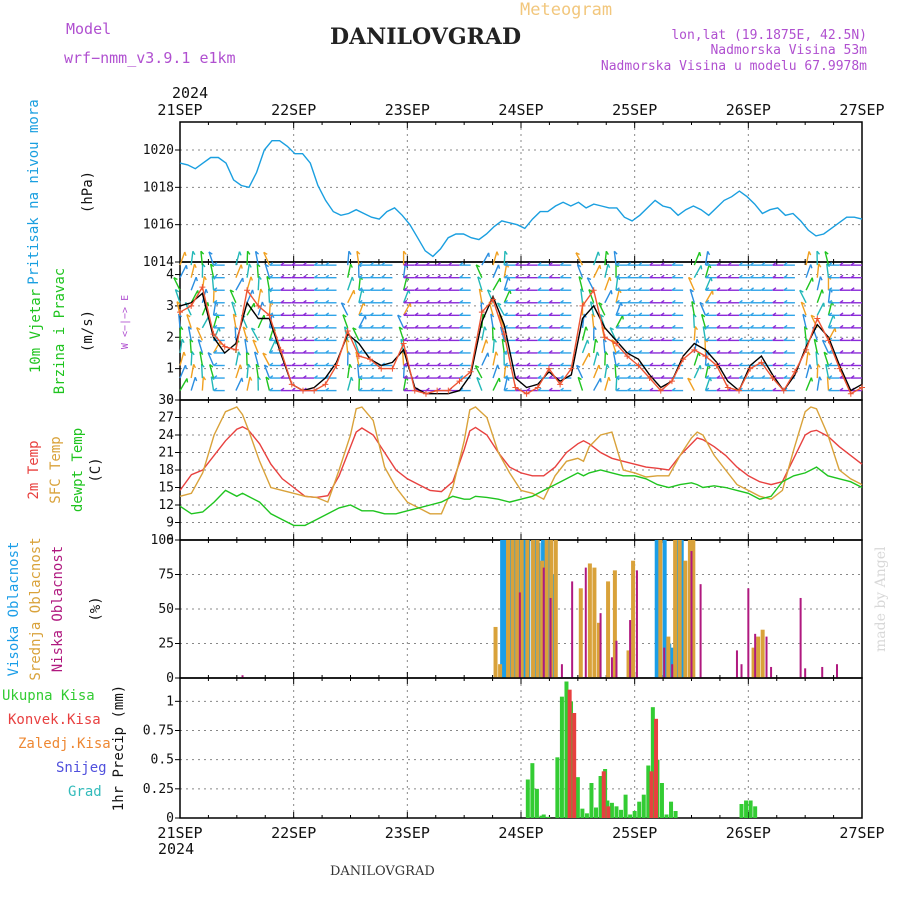  Describe the element at coordinates (60, 331) in the screenshot. I see `ylabel-wind: Brzina i Pravac` at that location.